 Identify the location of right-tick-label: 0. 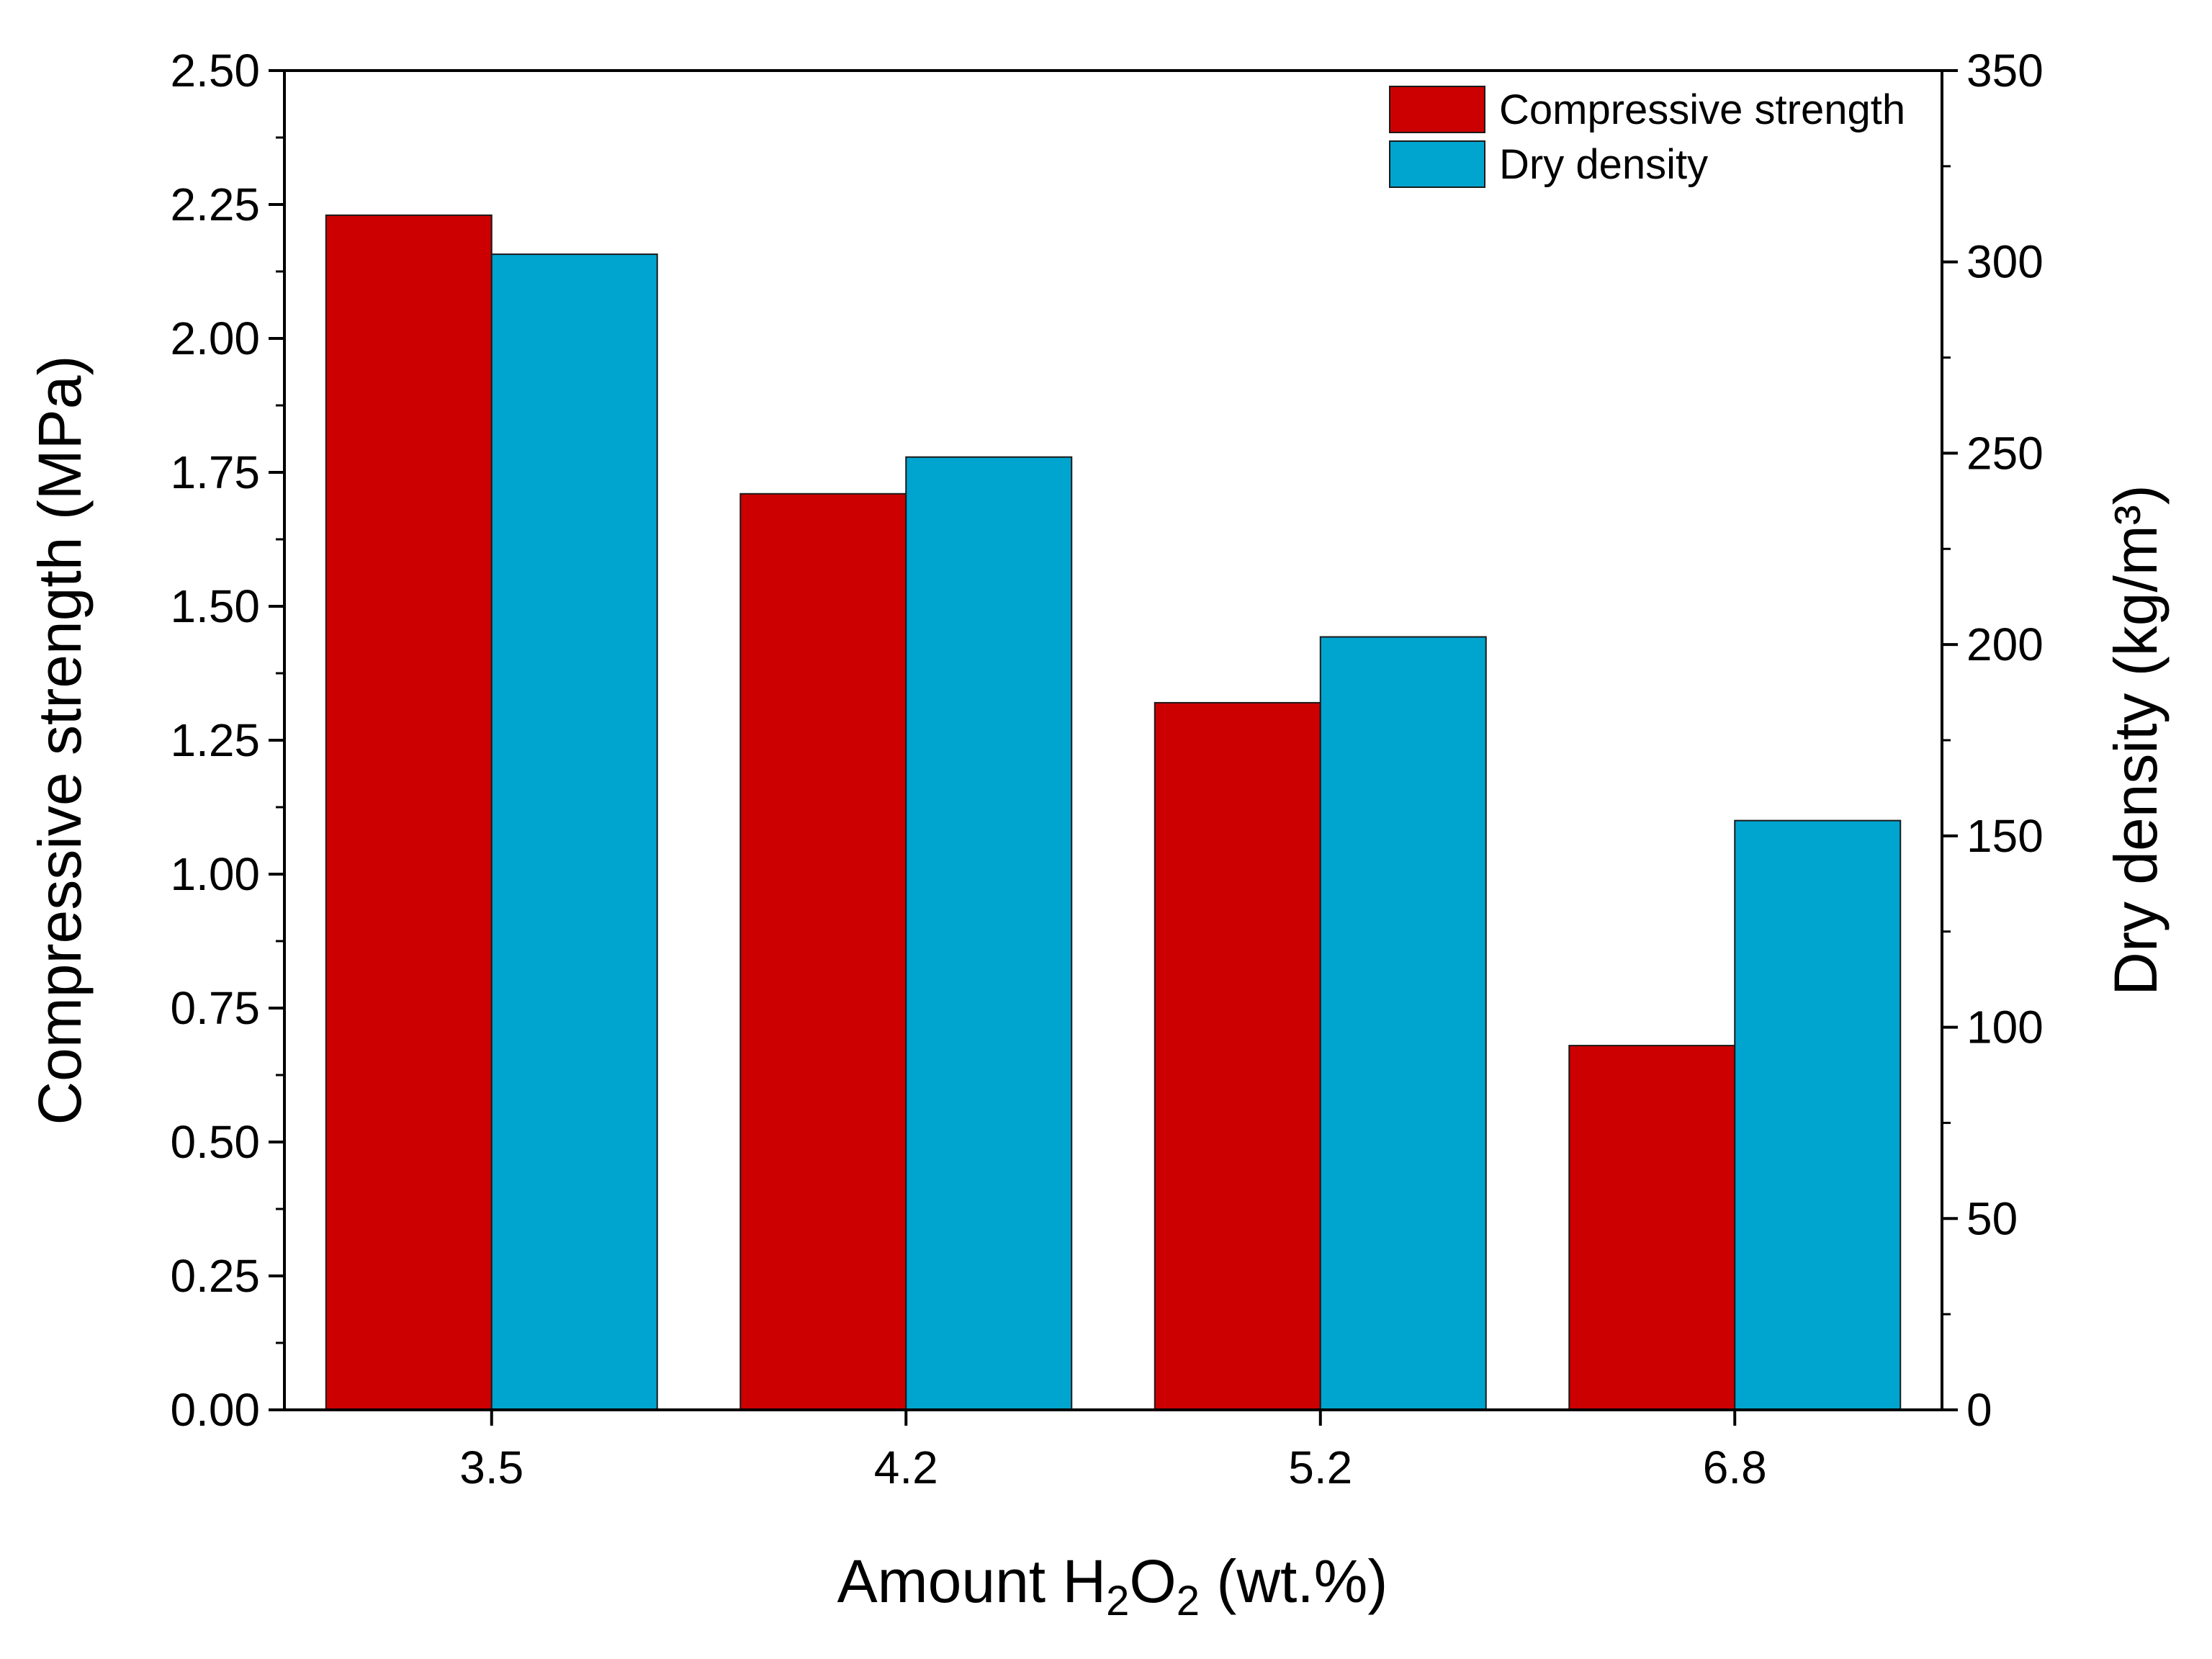
(1979, 1410).